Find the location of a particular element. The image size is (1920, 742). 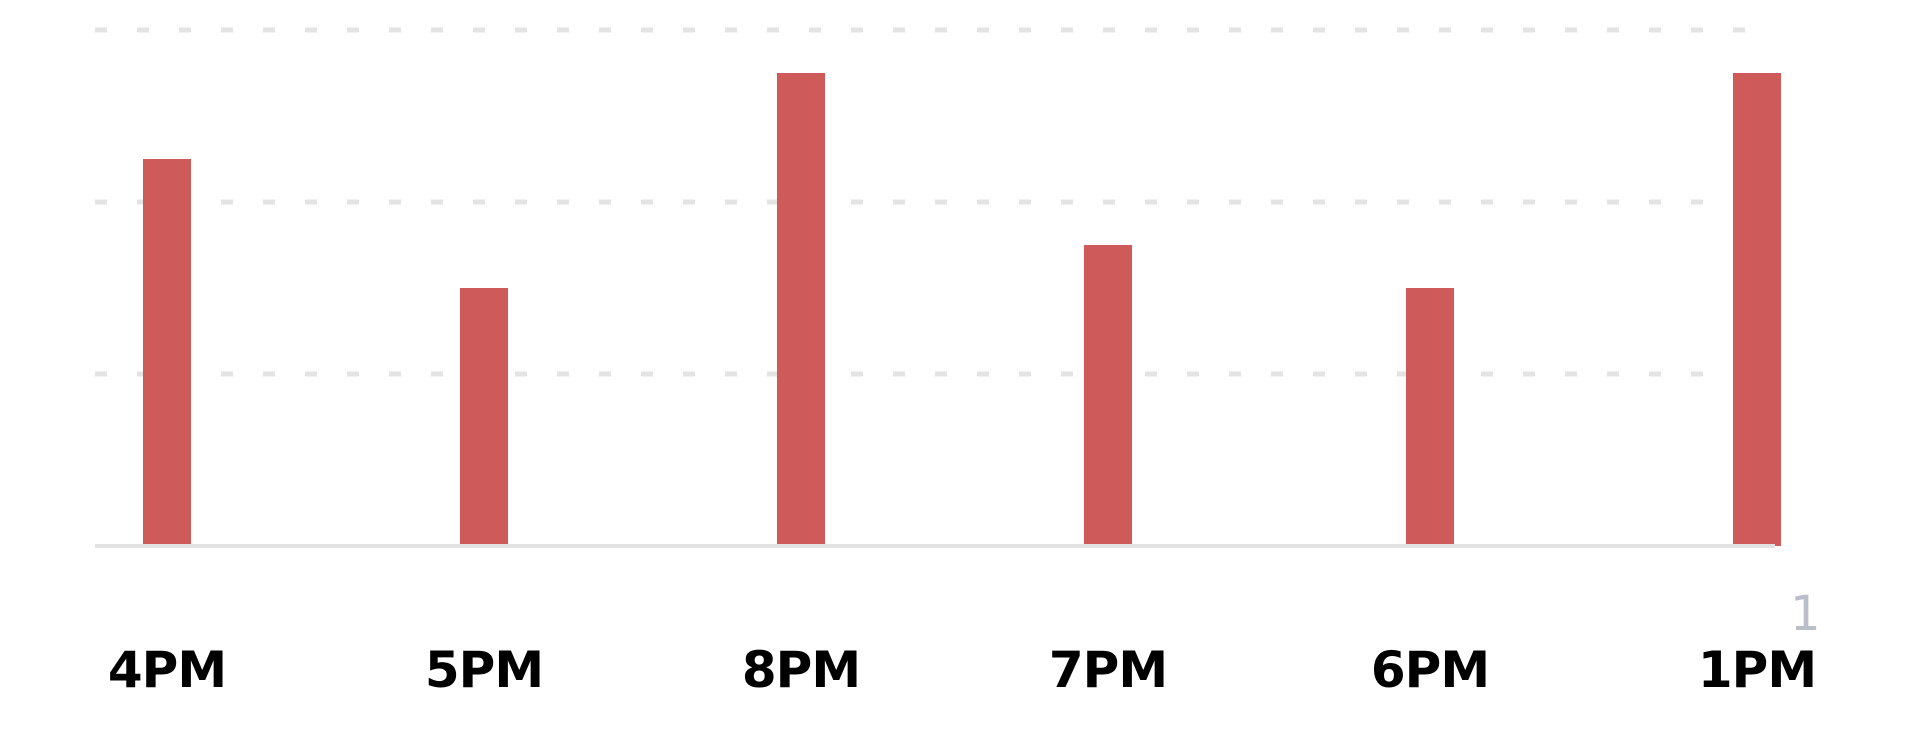

bar-4pm is located at coordinates (167, 352).